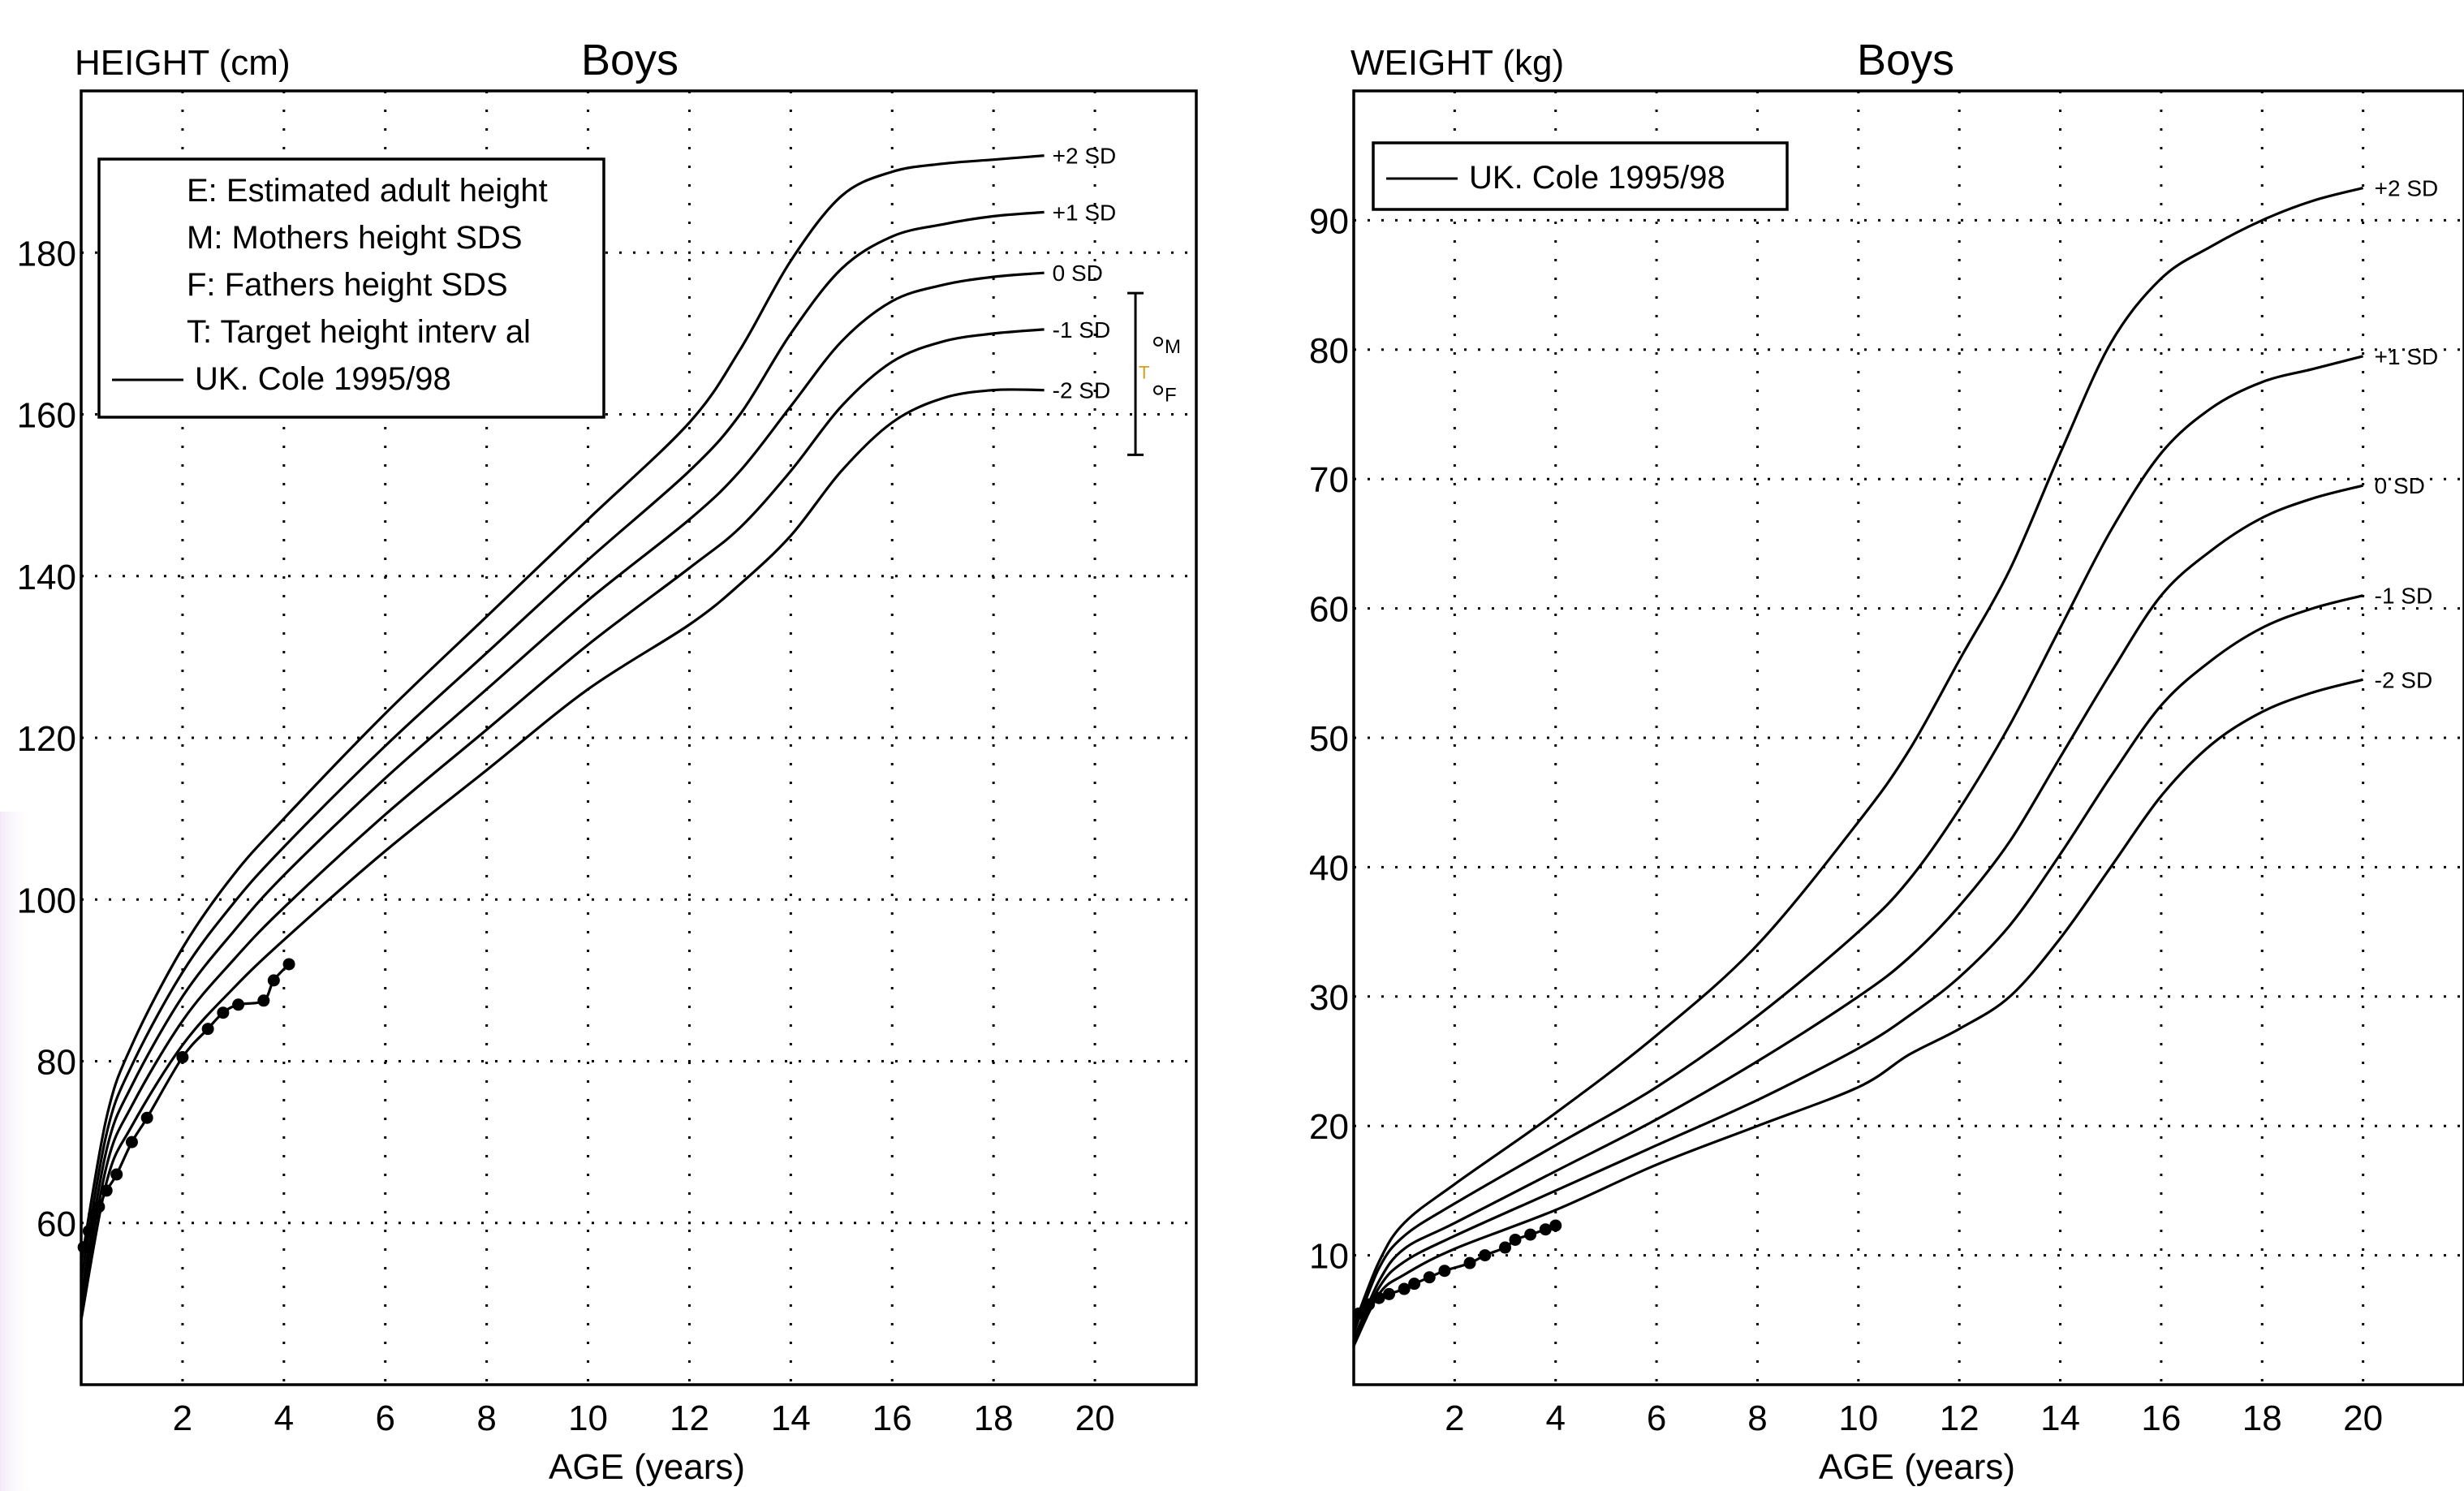 Image resolution: width=2464 pixels, height=1491 pixels. What do you see at coordinates (1329, 1127) in the screenshot?
I see `y-tick-label: 20` at bounding box center [1329, 1127].